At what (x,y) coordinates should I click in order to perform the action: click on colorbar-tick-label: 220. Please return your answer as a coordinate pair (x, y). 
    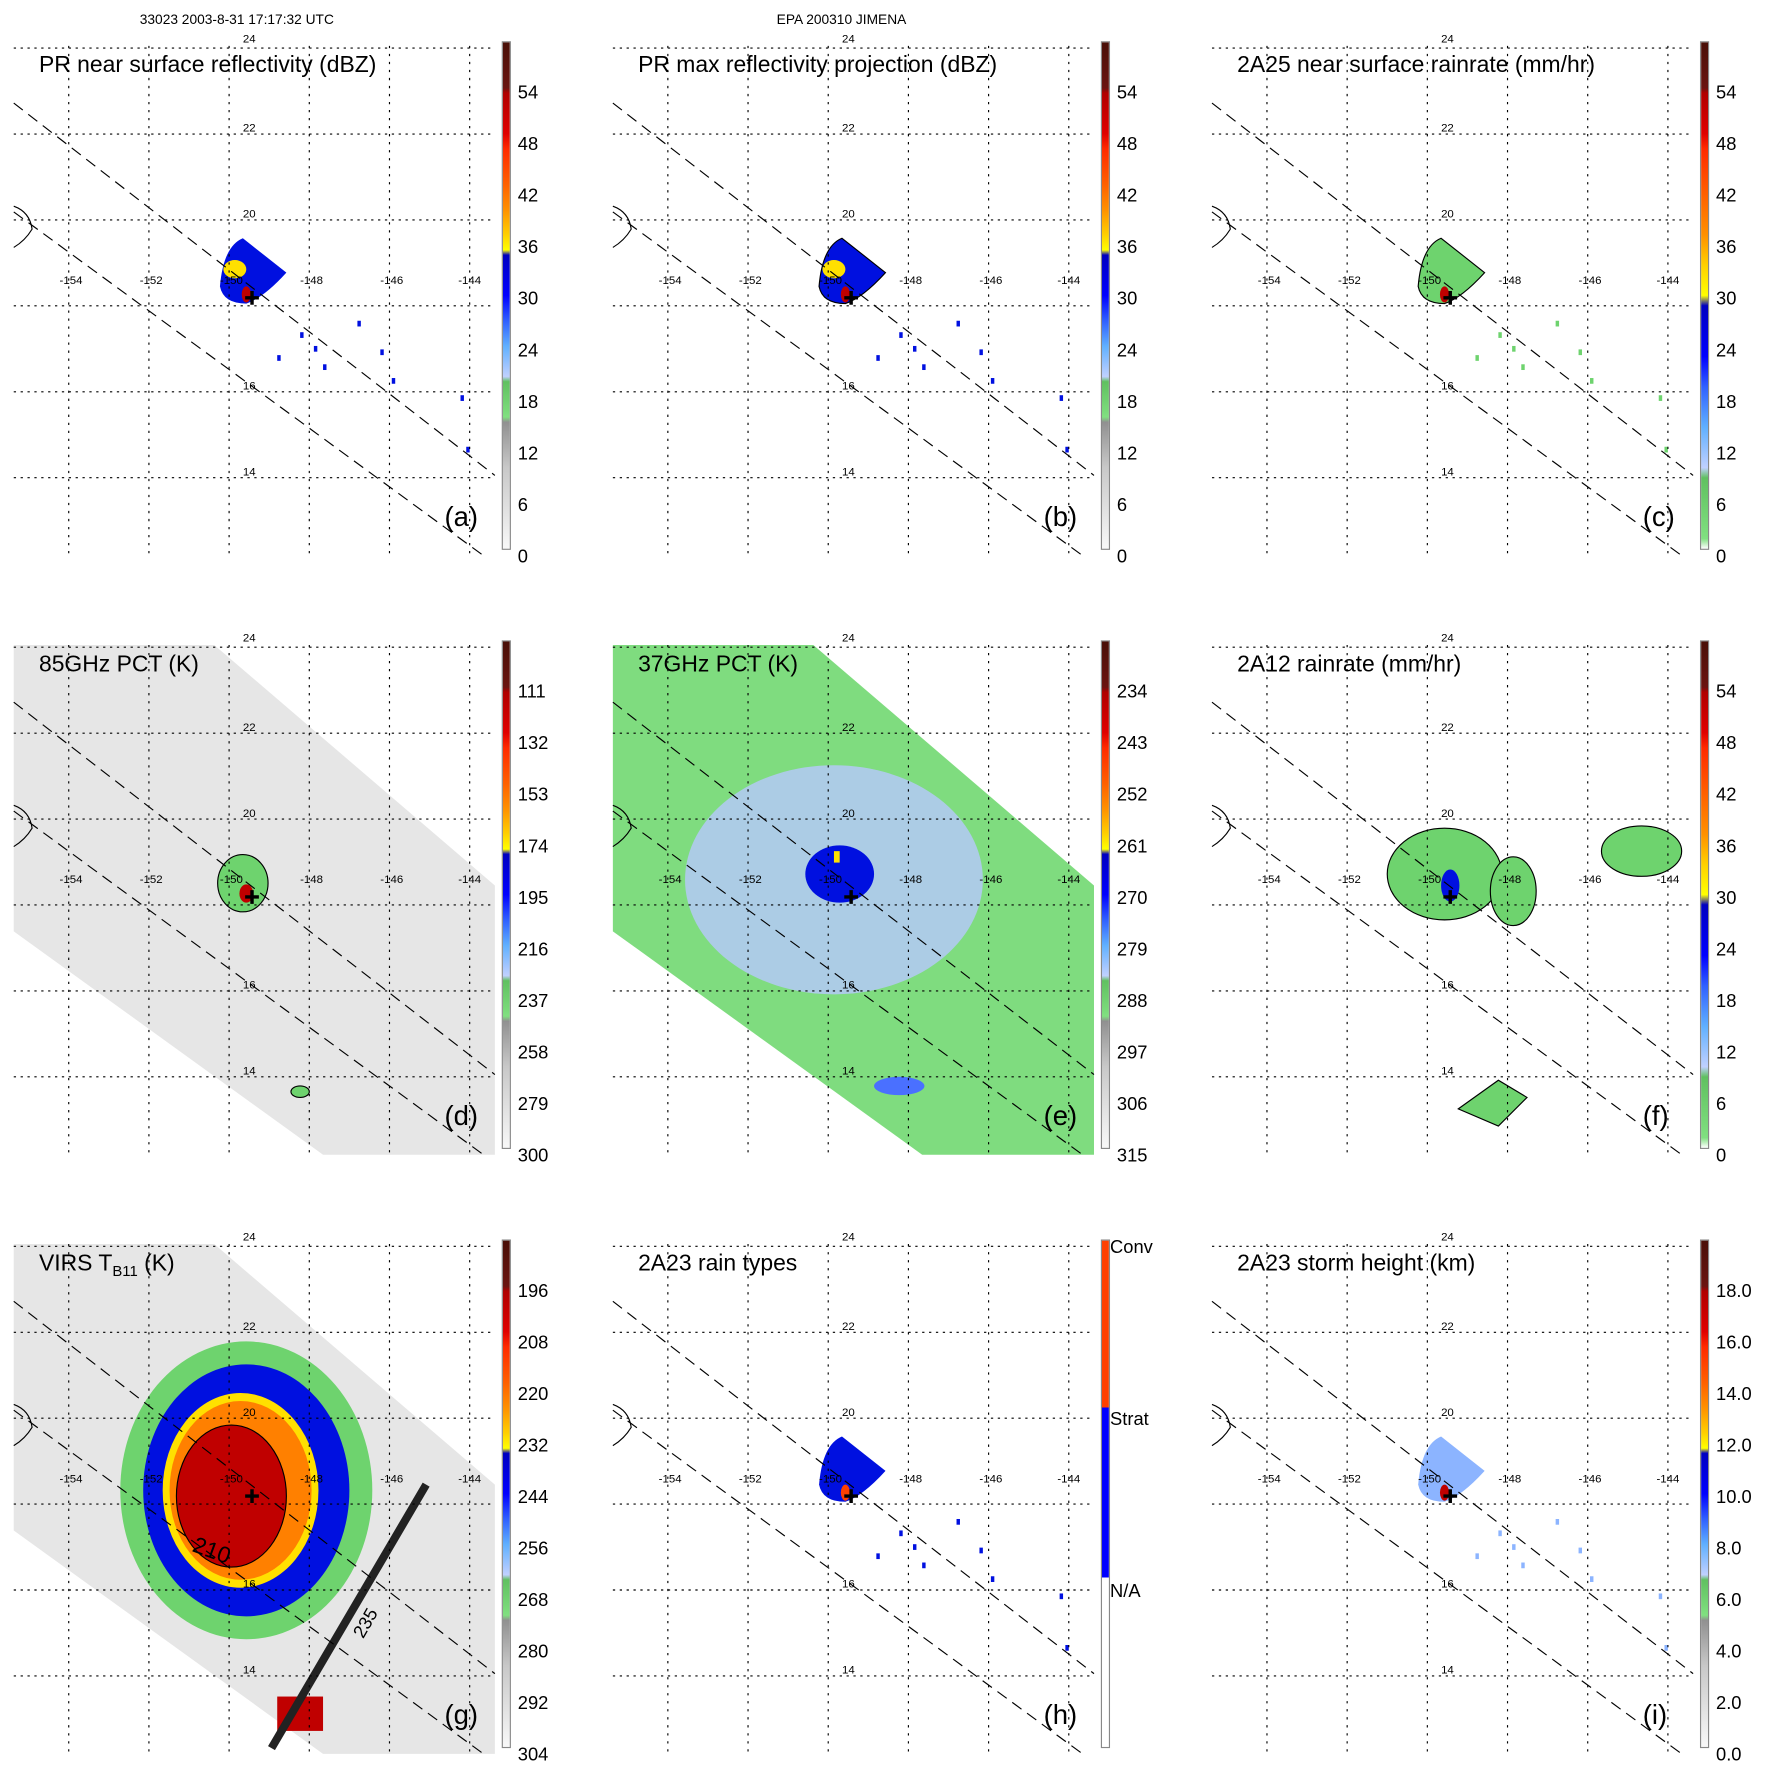
    Looking at the image, I should click on (533, 1394).